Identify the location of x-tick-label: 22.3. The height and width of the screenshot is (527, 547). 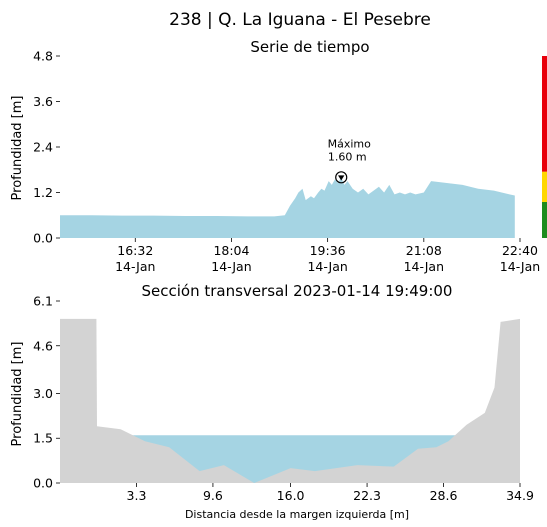
(367, 495).